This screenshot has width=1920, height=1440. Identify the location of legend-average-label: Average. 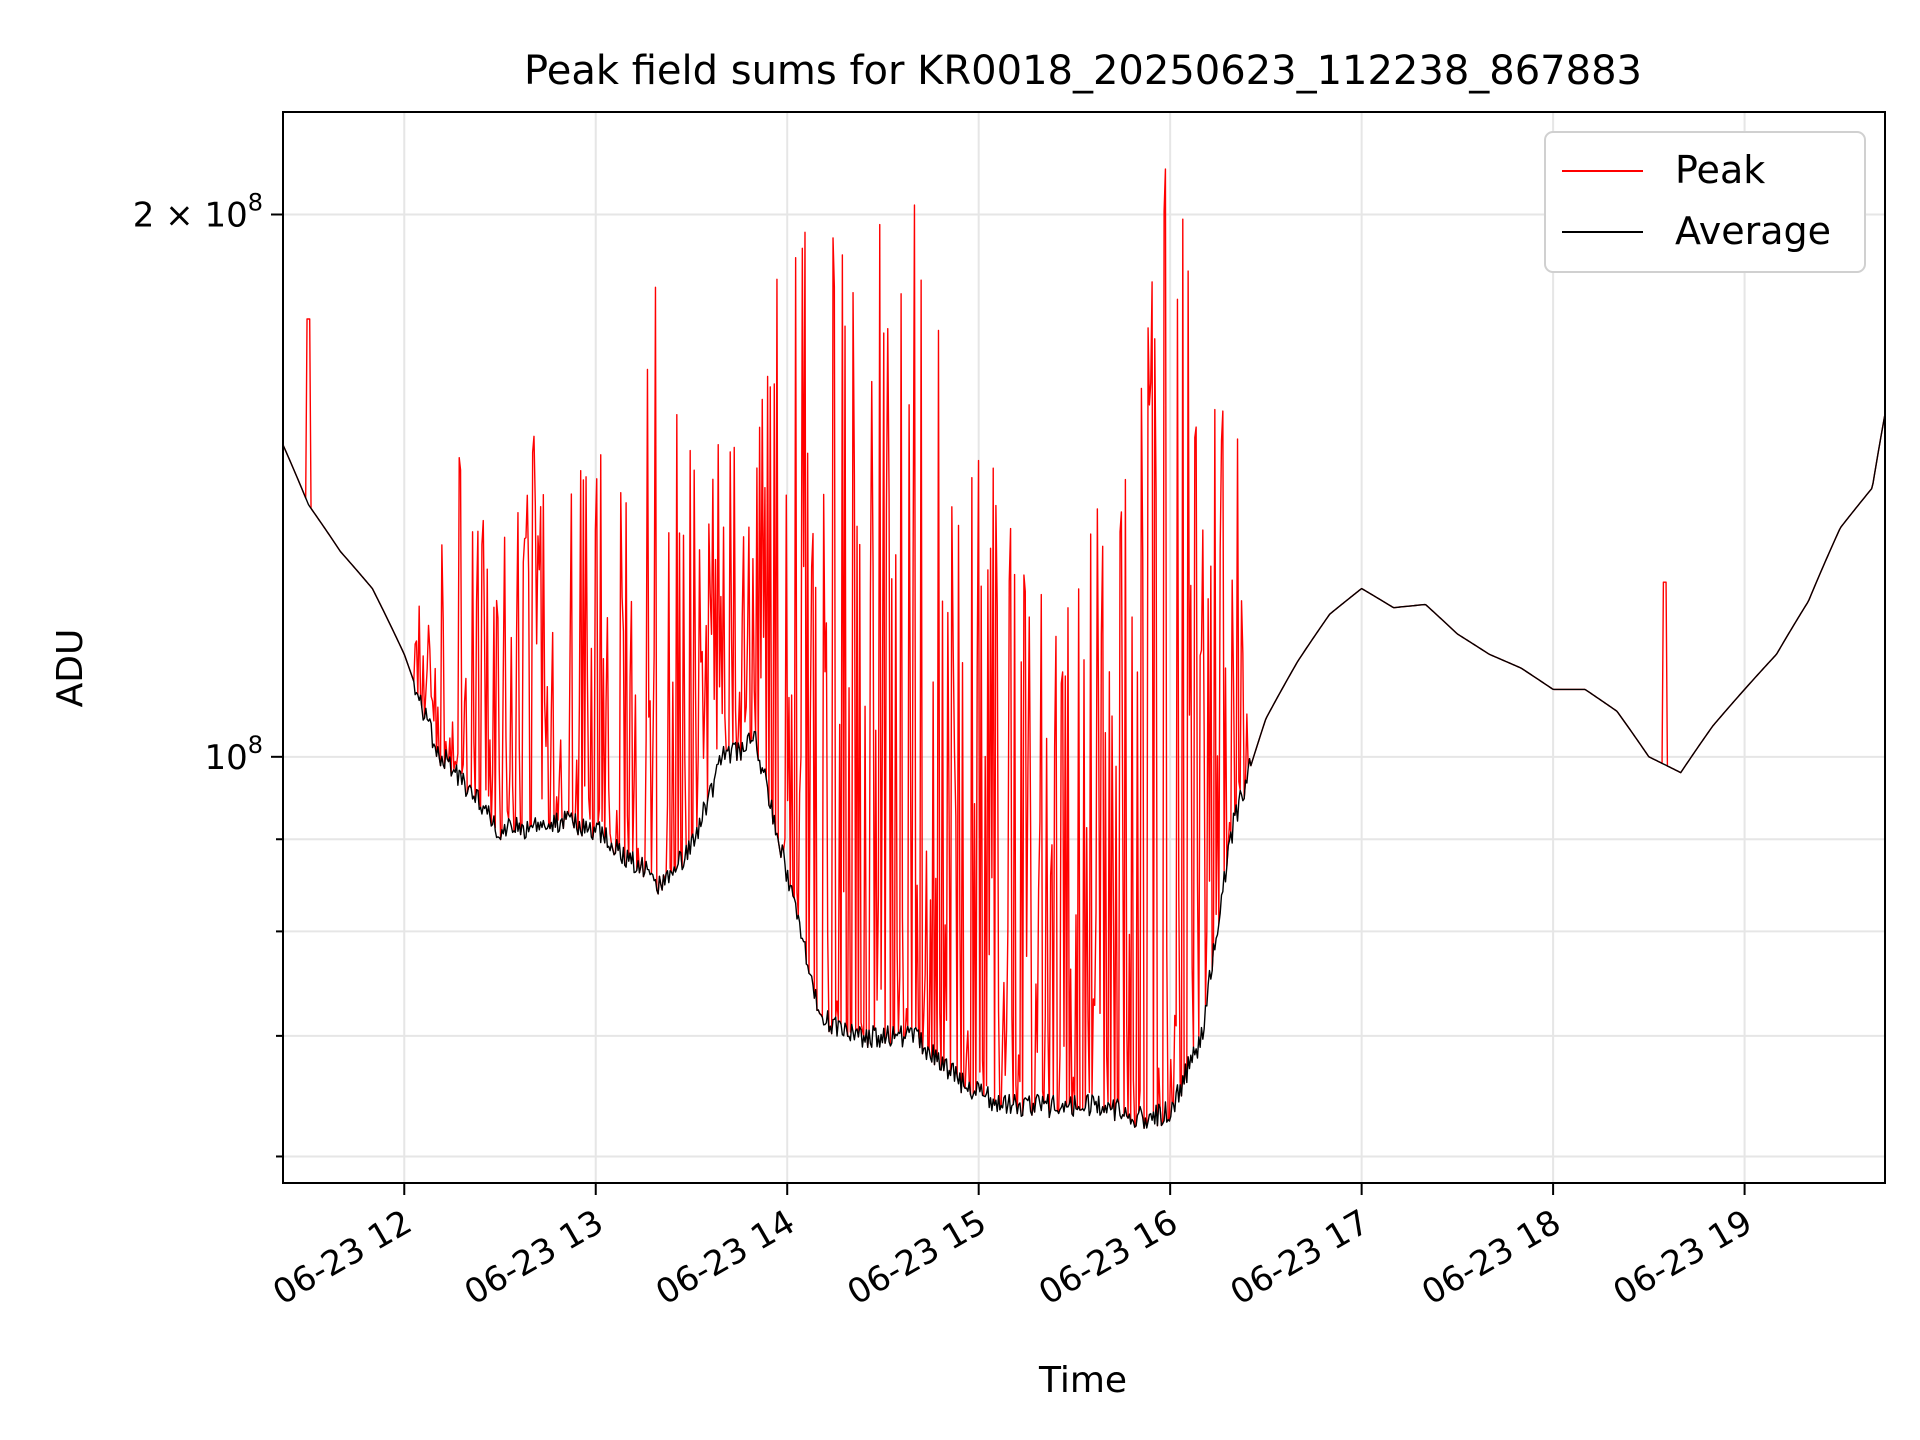
(1753, 231).